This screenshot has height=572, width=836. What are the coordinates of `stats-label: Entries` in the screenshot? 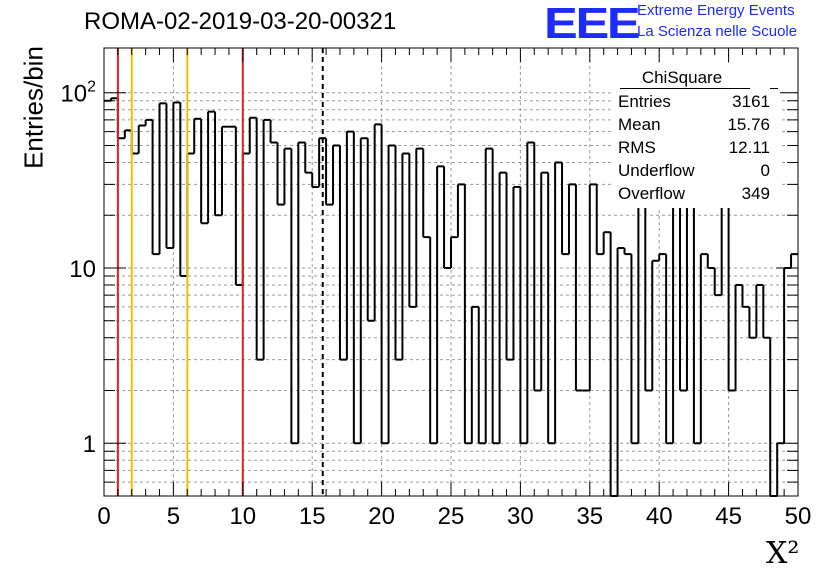 It's located at (644, 101).